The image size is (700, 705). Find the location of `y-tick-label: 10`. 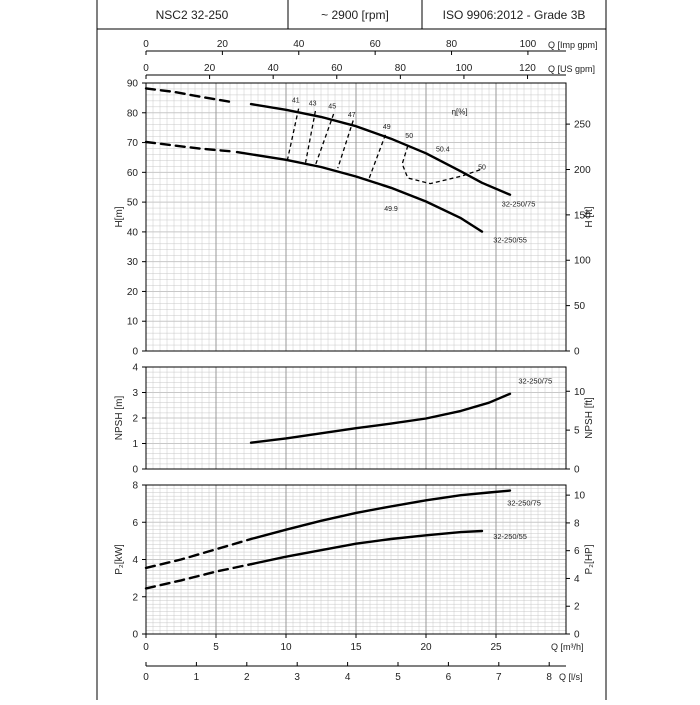

y-tick-label: 10 is located at coordinates (133, 322).